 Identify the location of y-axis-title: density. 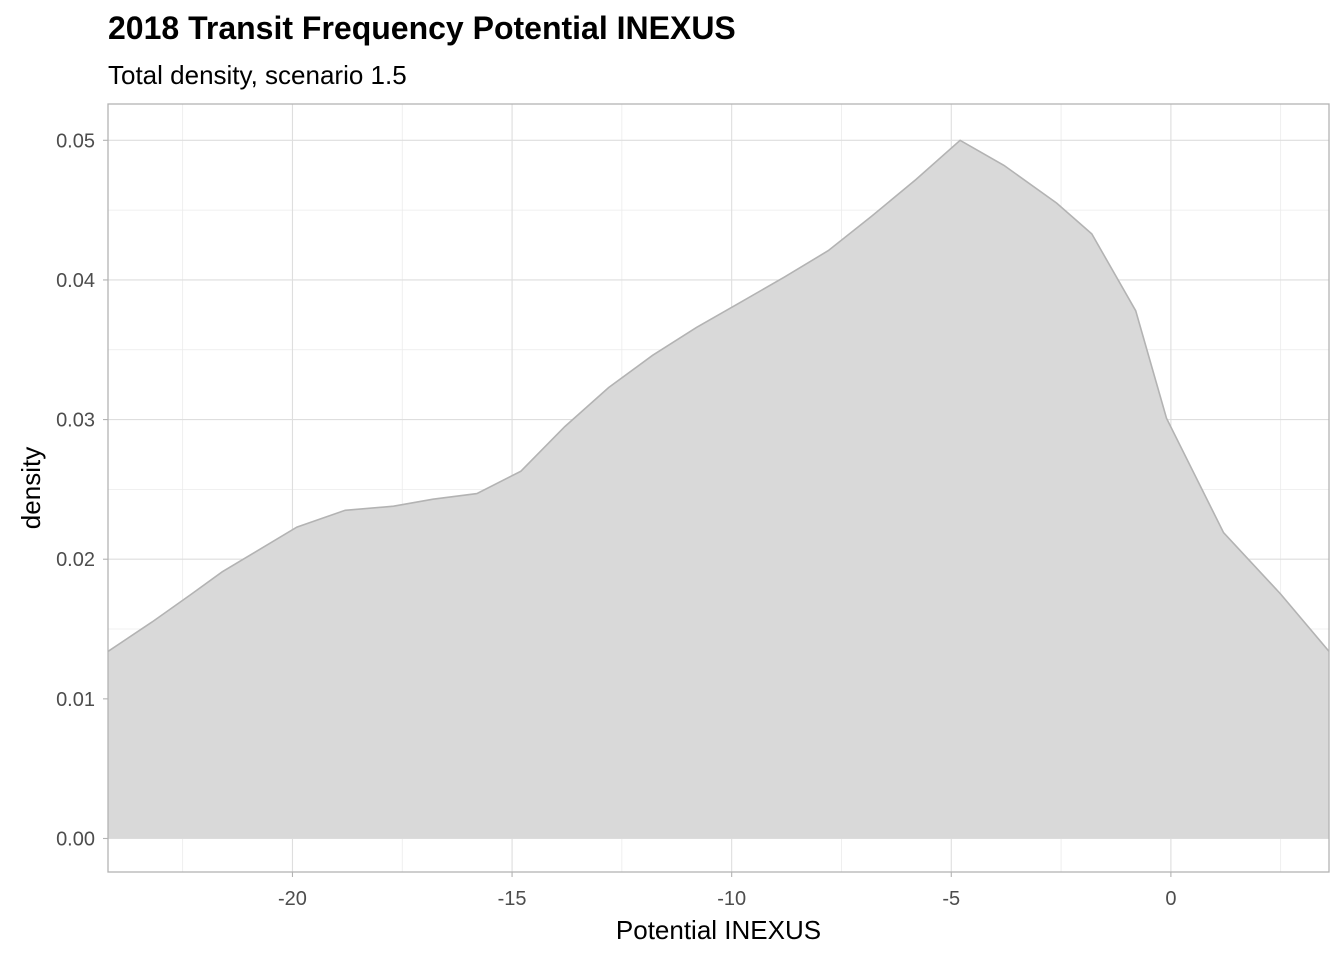
(31, 488).